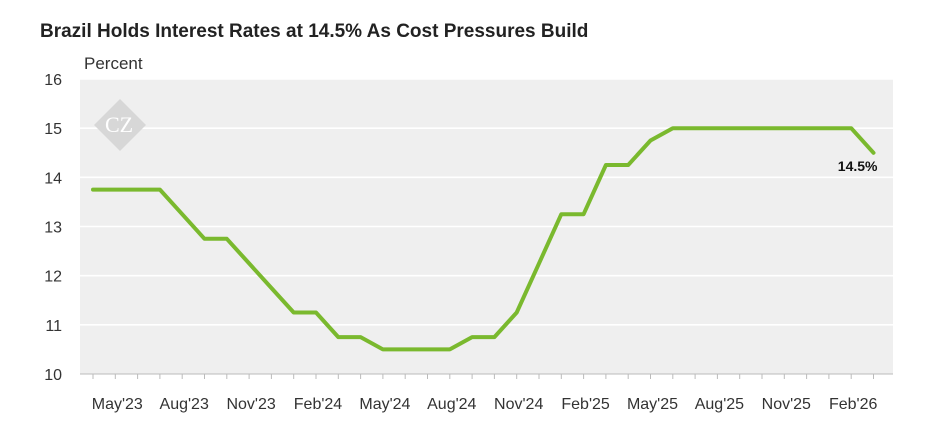 Image resolution: width=945 pixels, height=443 pixels. What do you see at coordinates (53, 375) in the screenshot?
I see `y-tick-label: 10` at bounding box center [53, 375].